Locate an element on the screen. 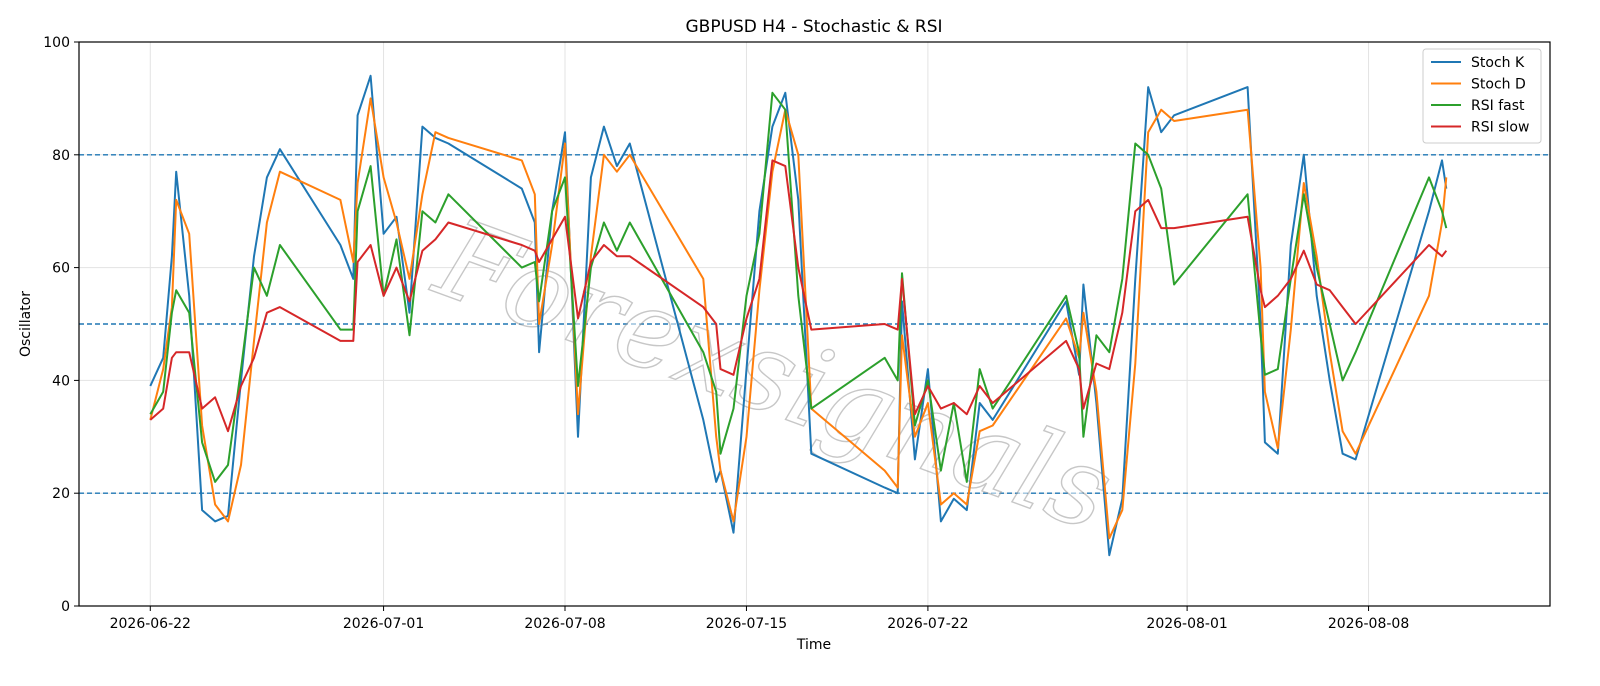 The height and width of the screenshot is (686, 1600). y-tick-label: 80 is located at coordinates (61, 156).